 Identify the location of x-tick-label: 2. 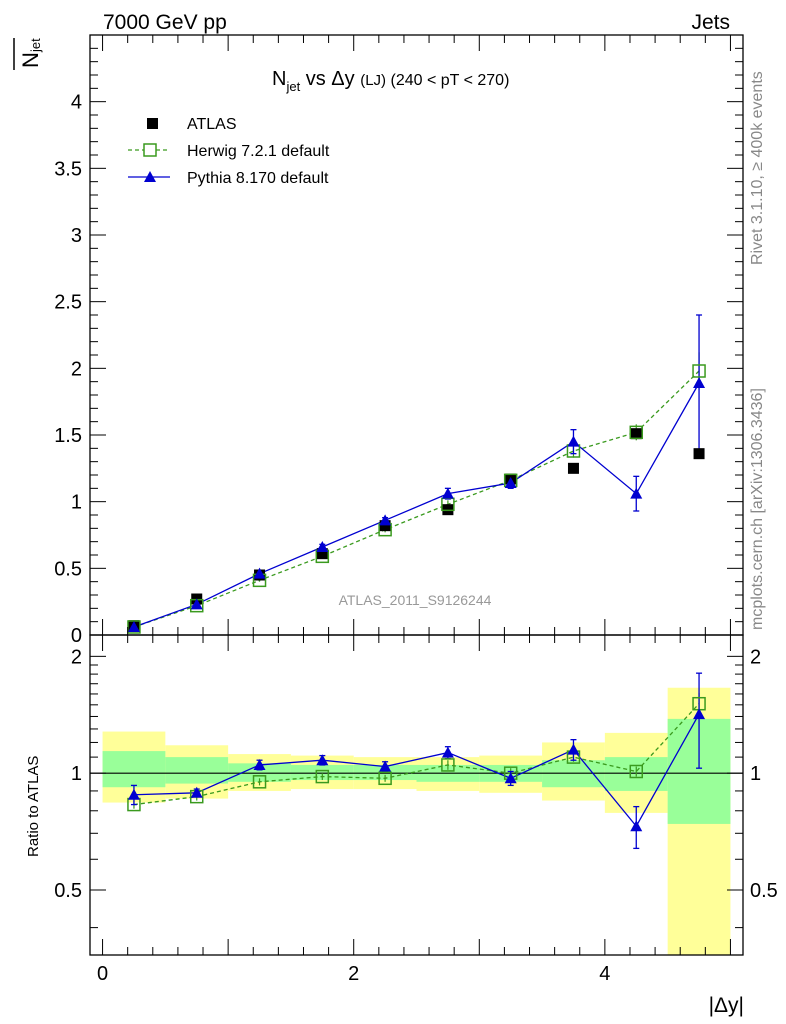
(353, 974).